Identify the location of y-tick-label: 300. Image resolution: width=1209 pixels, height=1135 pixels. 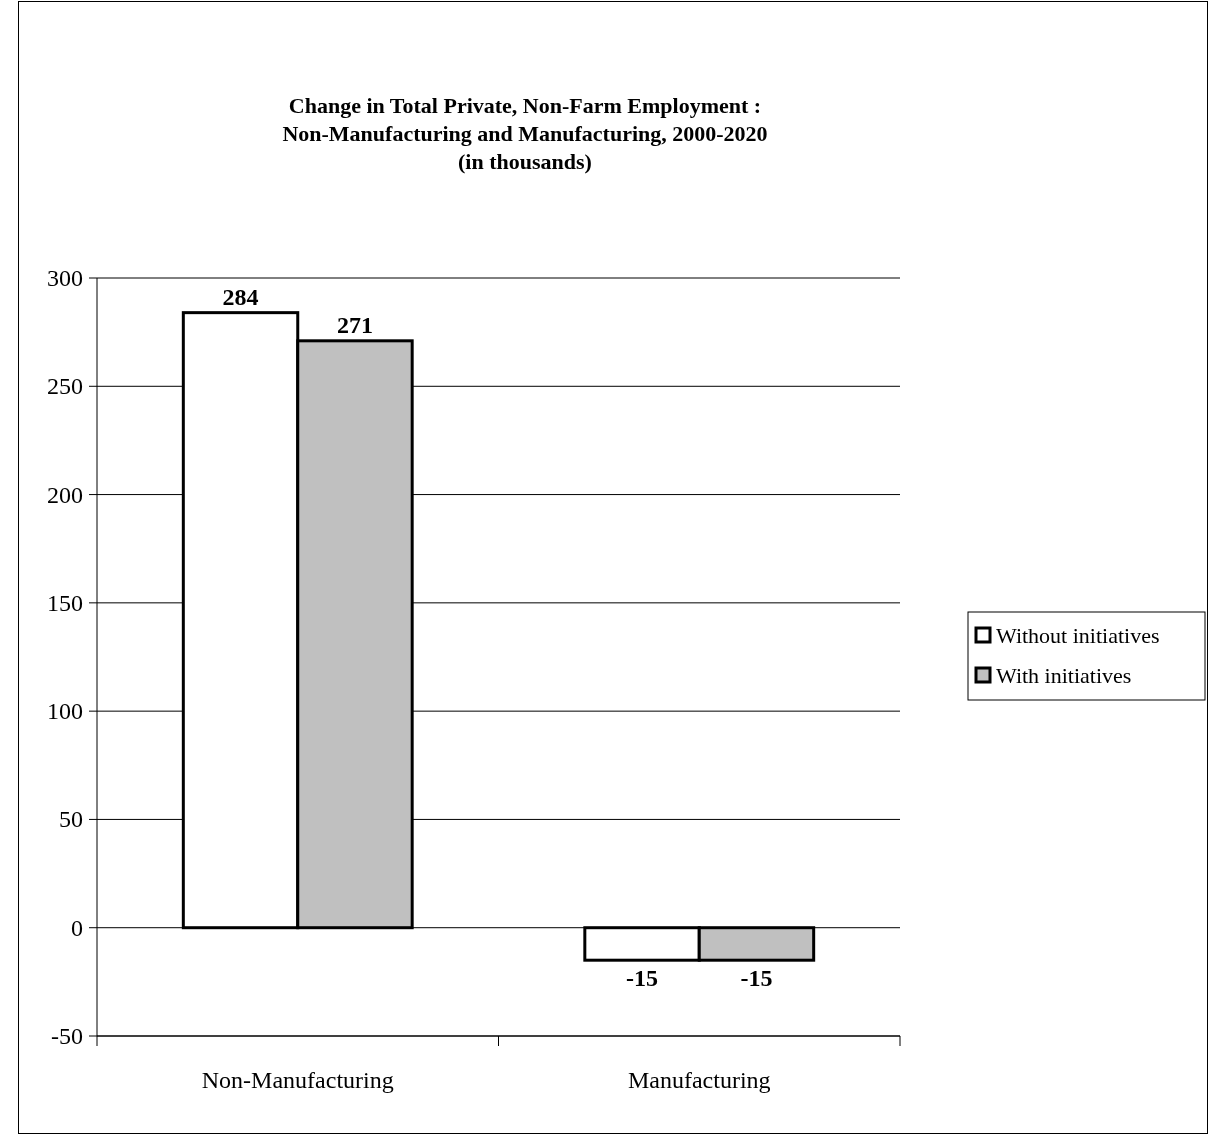
(65, 278).